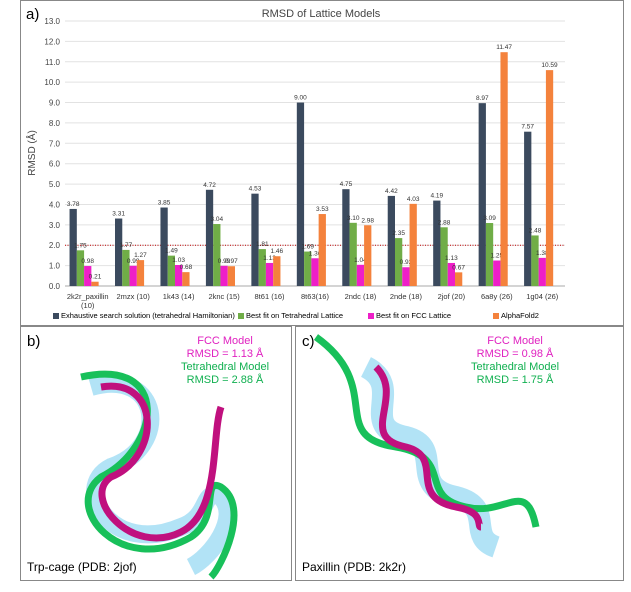 This screenshot has height=592, width=631. I want to click on y-tick-label: 1.0, so click(55, 266).